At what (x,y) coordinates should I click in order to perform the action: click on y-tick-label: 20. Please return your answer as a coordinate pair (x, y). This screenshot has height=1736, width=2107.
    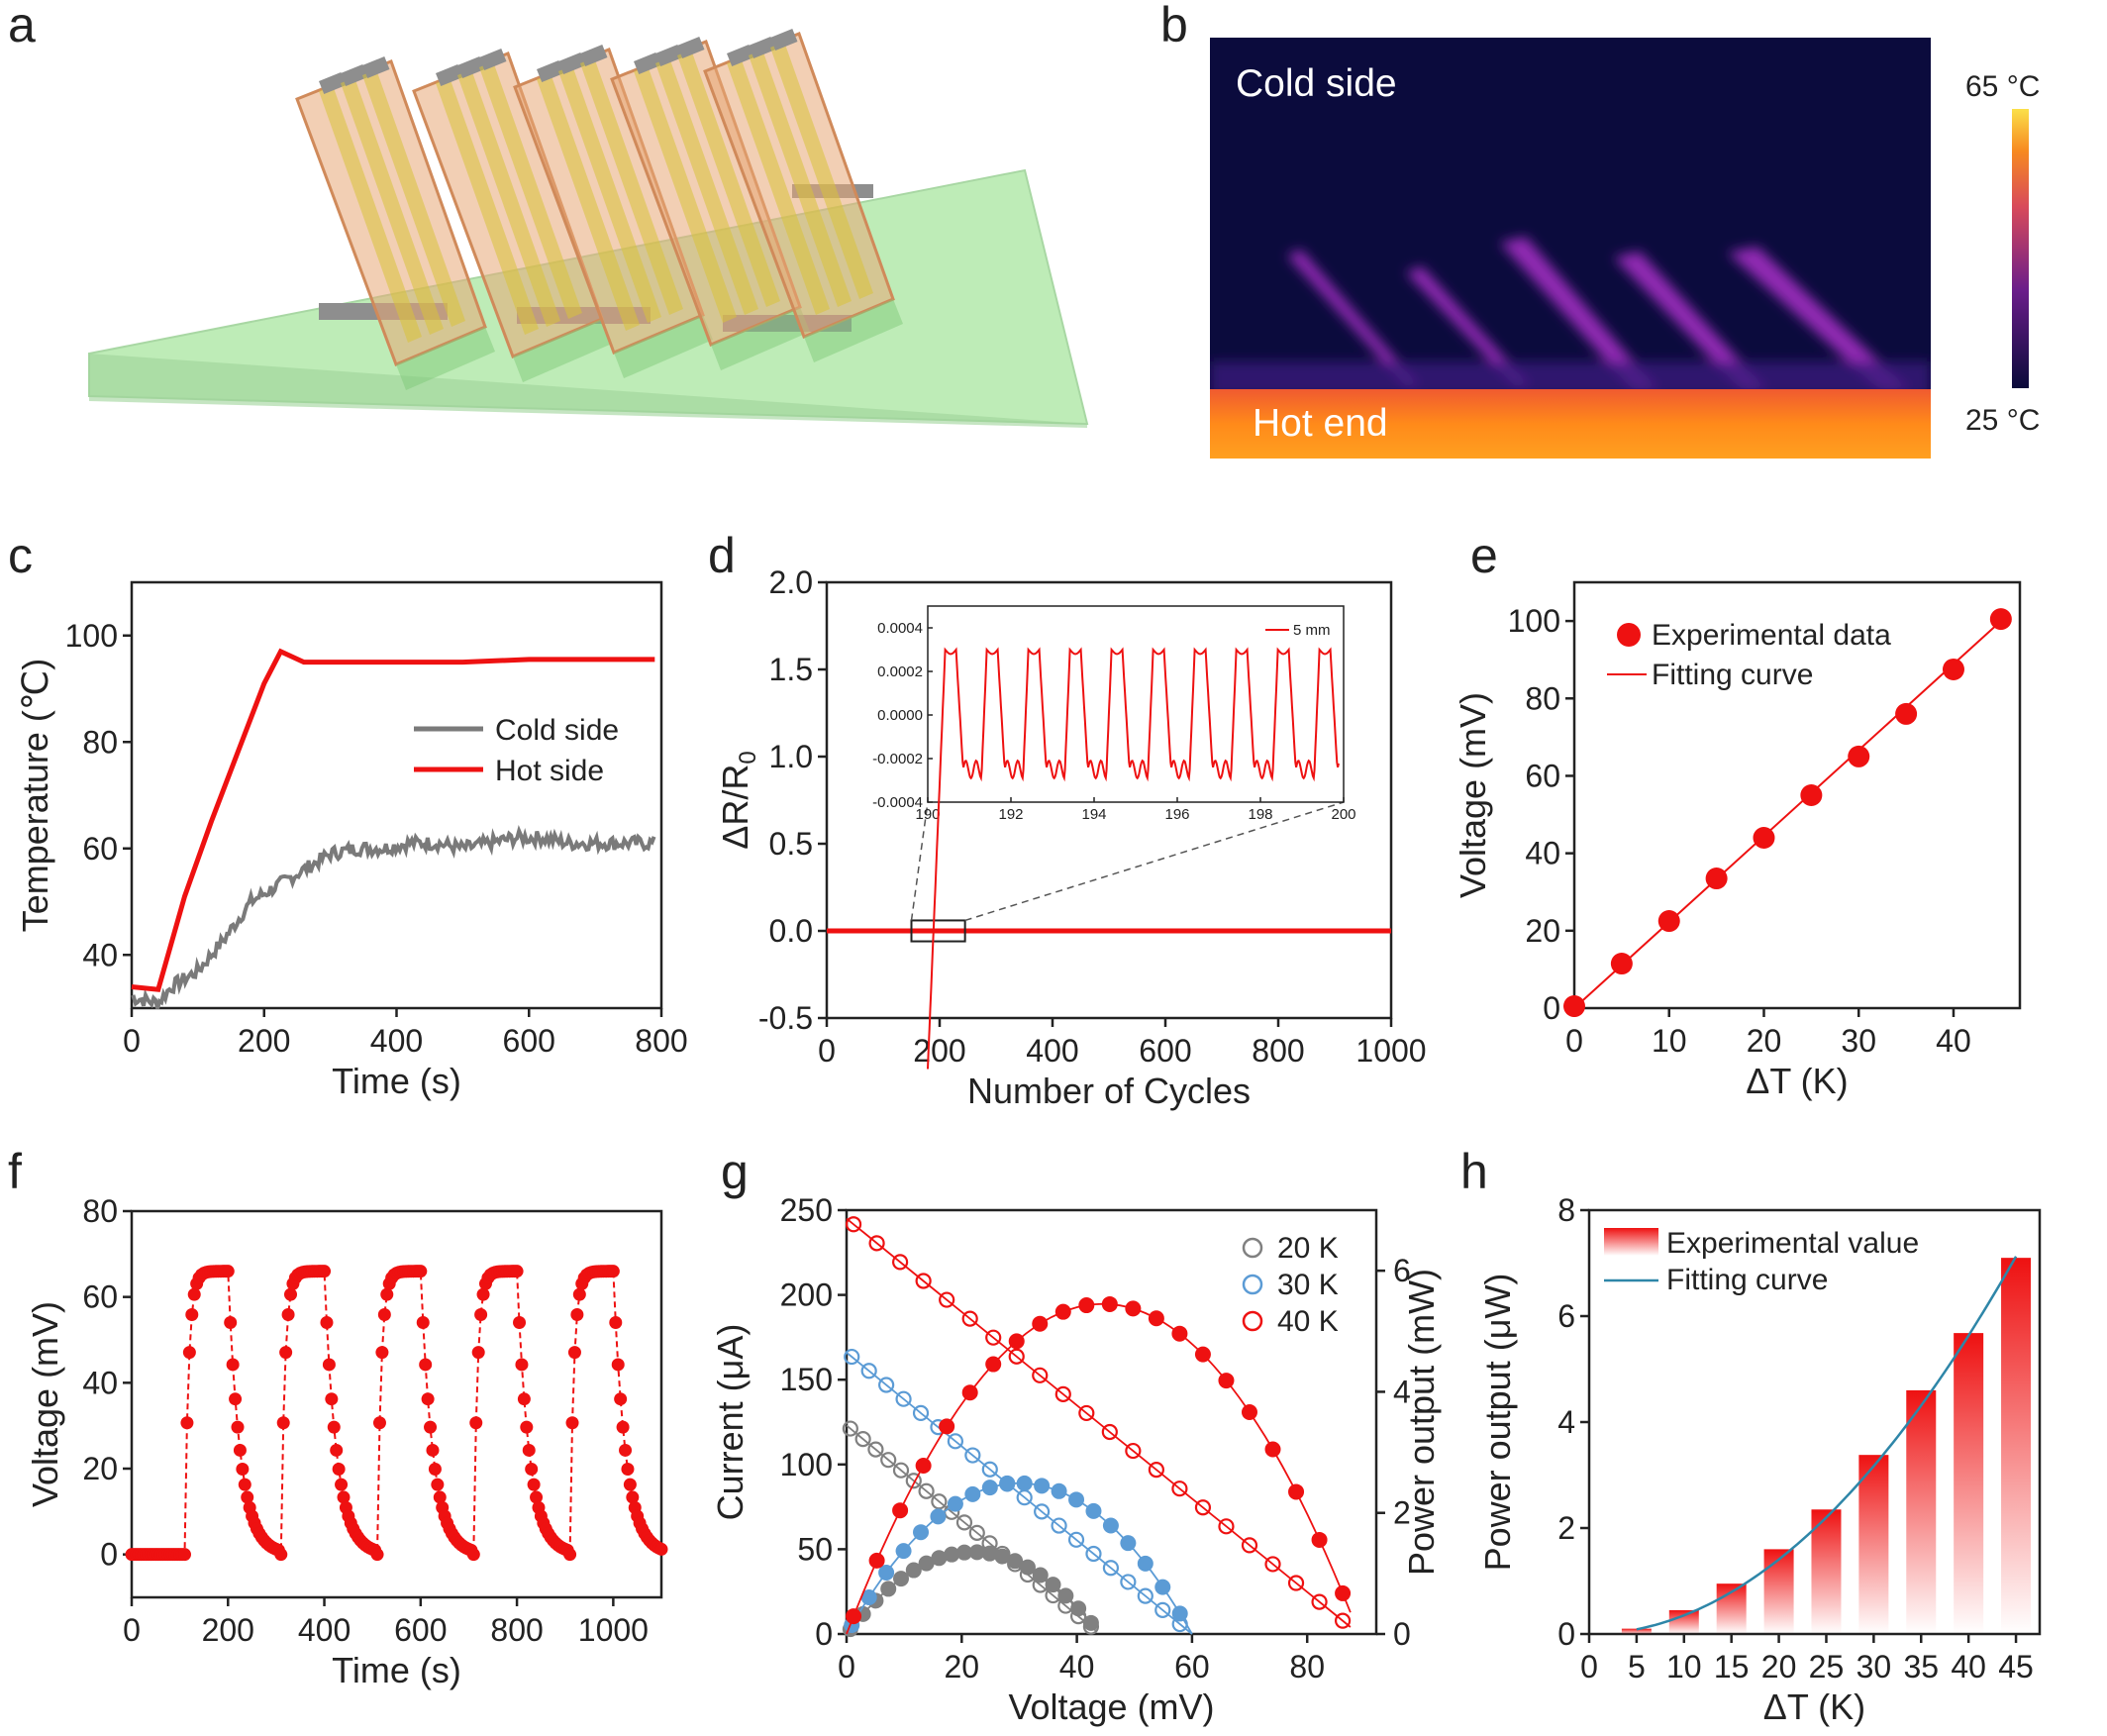
    Looking at the image, I should click on (100, 1468).